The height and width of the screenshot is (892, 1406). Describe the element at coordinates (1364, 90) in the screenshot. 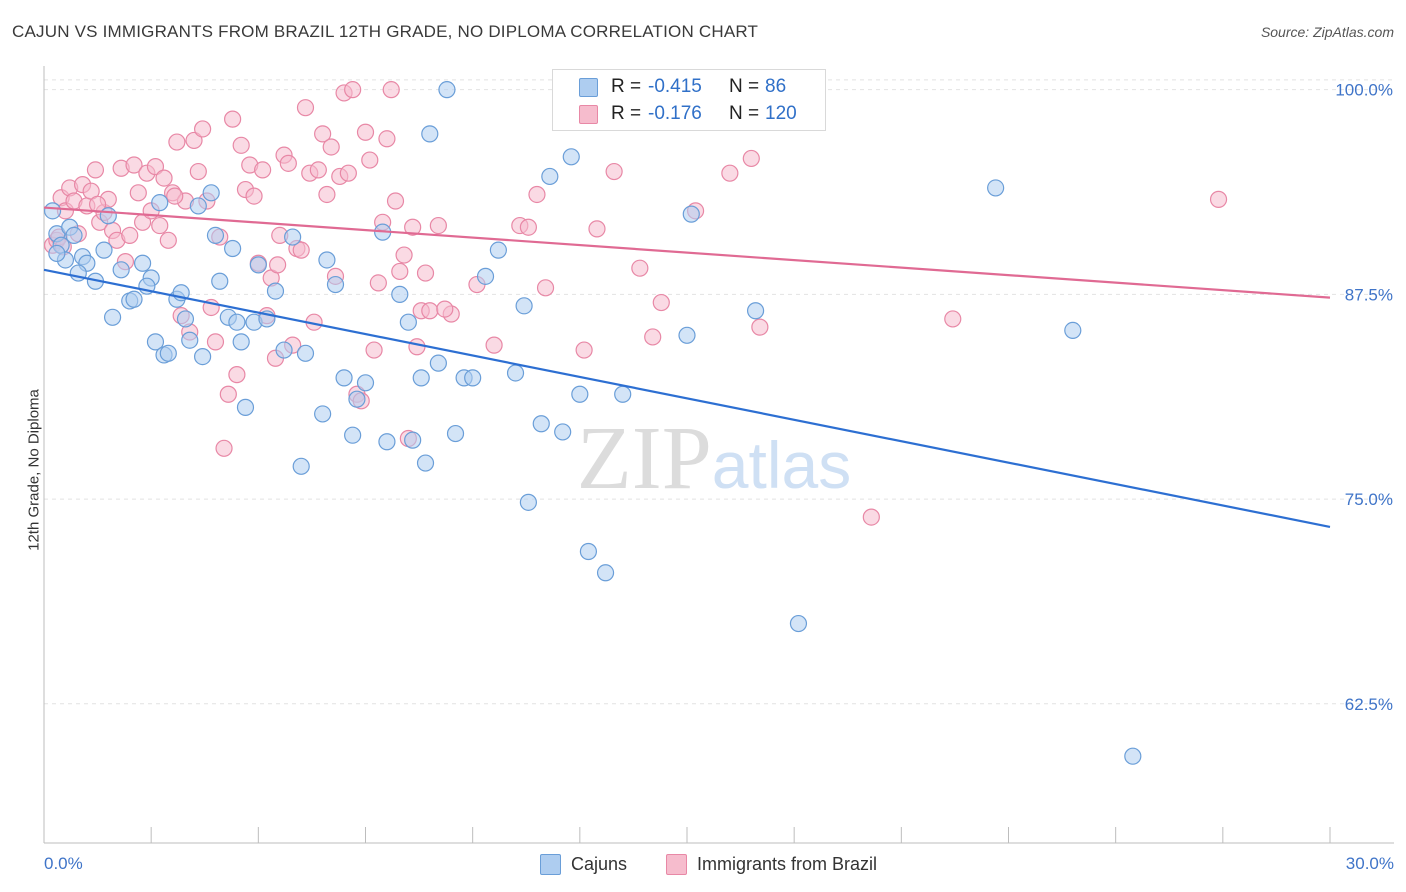

I see `y-tick-label: 100.0%` at that location.